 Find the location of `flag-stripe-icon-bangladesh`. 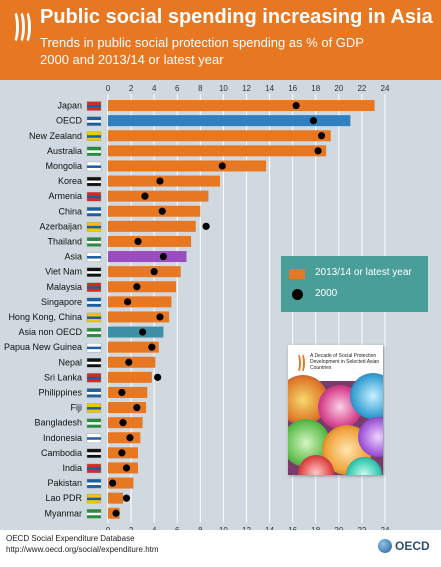

flag-stripe-icon-bangladesh is located at coordinates (94, 423).